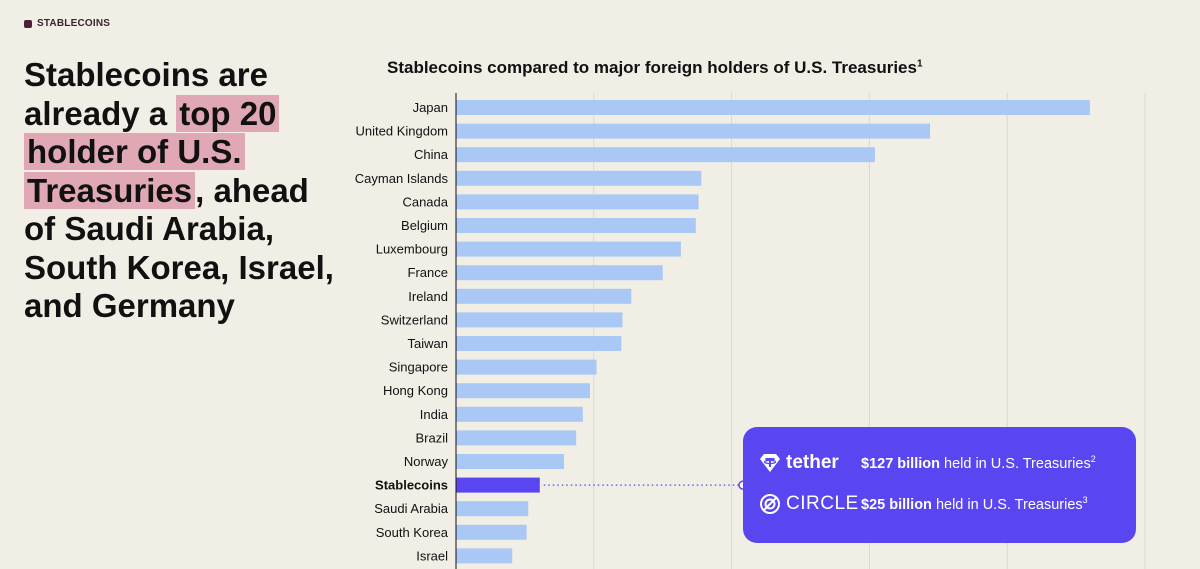 The height and width of the screenshot is (569, 1200). What do you see at coordinates (428, 272) in the screenshot?
I see `category-label: France` at bounding box center [428, 272].